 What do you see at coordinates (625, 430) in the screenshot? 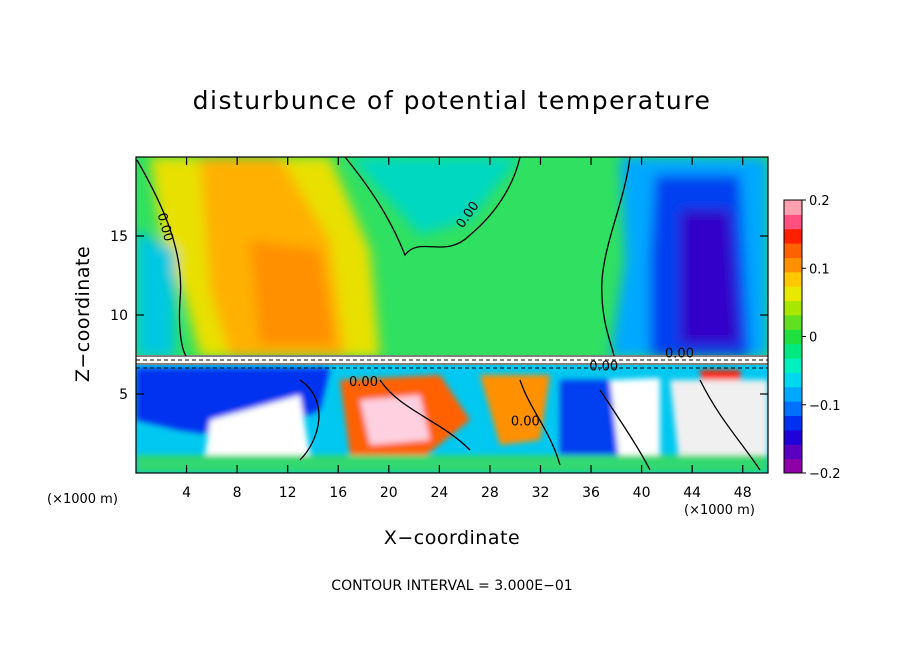
I see `contour-lower-d` at bounding box center [625, 430].